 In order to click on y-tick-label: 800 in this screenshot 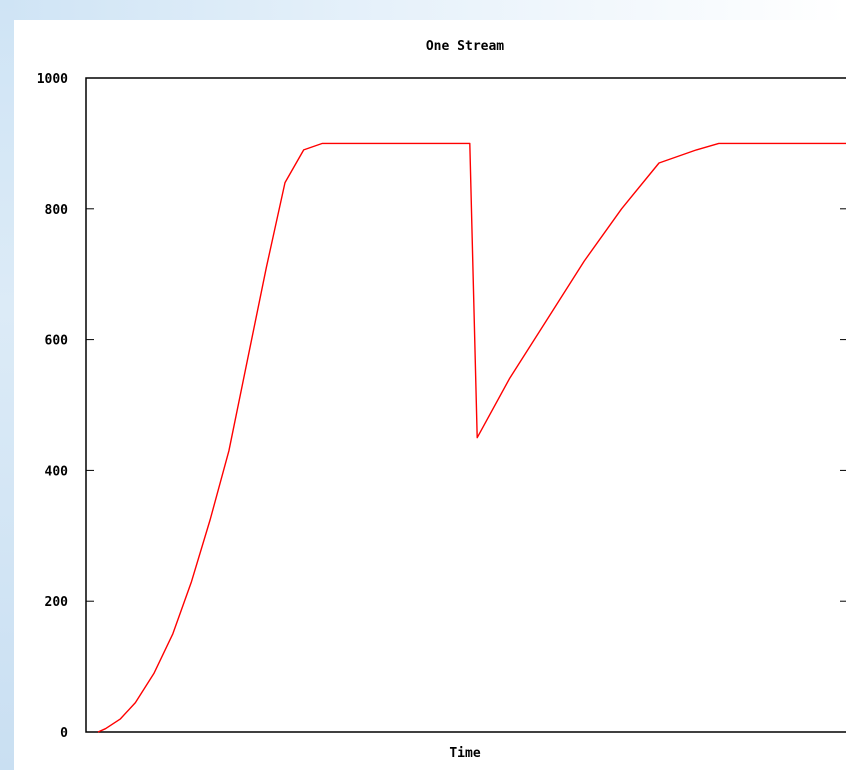, I will do `click(57, 210)`.